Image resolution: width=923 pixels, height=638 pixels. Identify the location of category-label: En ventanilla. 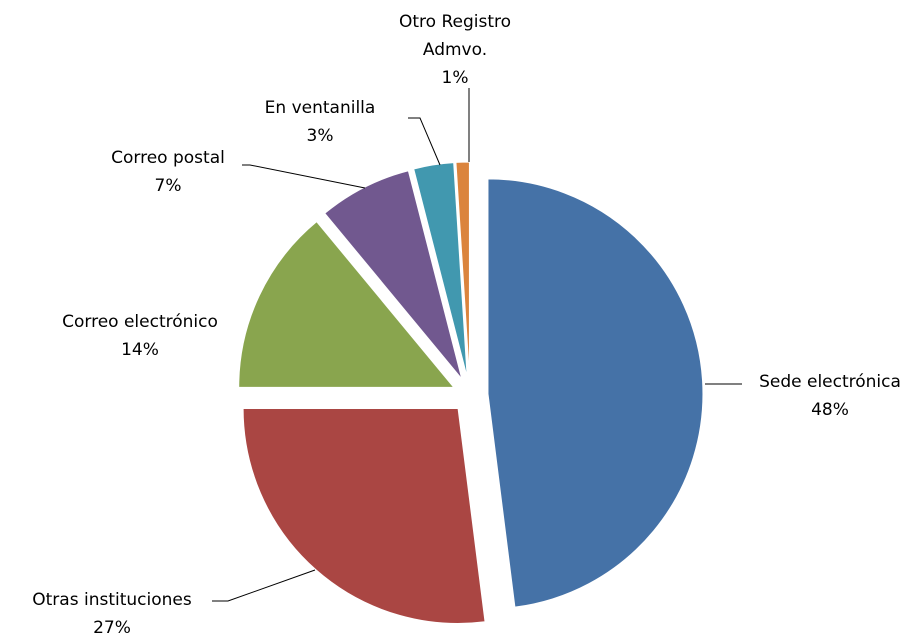
(320, 108).